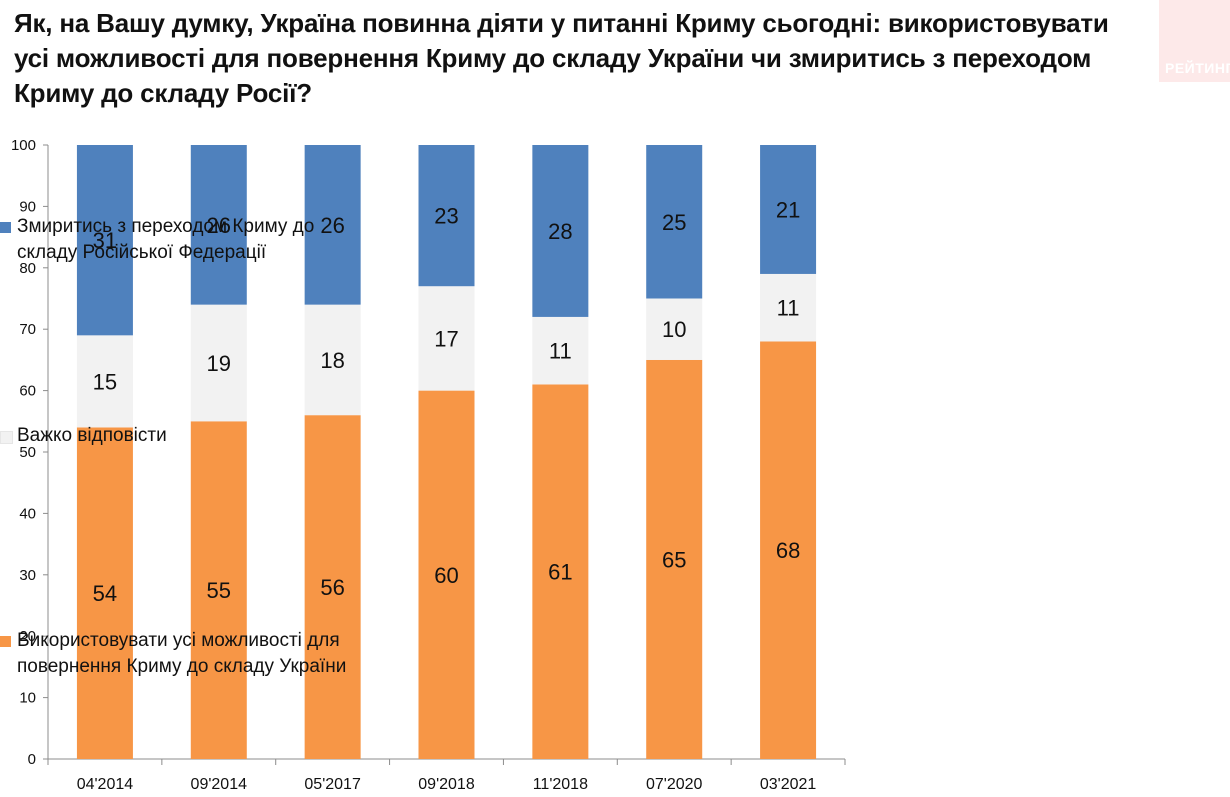 This screenshot has width=1230, height=797. Describe the element at coordinates (1194, 41) in the screenshot. I see `logo-watermark: РЕЙТИНГ` at that location.